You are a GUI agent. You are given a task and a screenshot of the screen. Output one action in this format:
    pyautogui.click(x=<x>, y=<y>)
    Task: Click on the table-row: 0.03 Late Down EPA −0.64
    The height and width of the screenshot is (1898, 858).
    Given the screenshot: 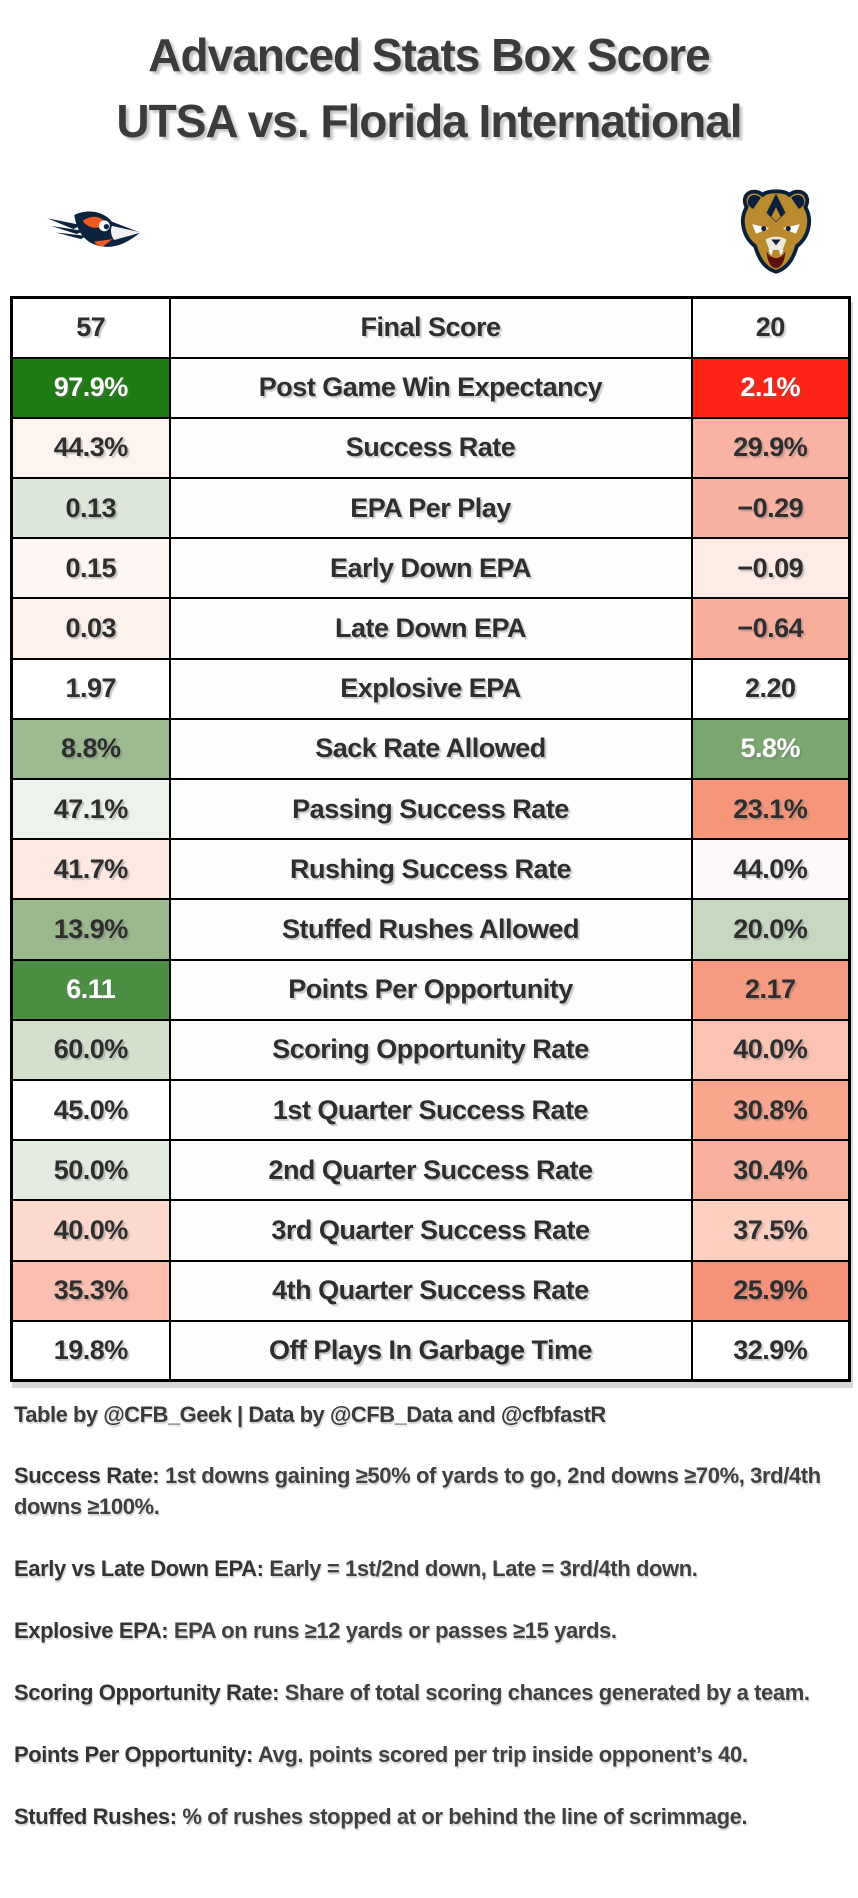 What is the action you would take?
    pyautogui.click(x=430, y=628)
    